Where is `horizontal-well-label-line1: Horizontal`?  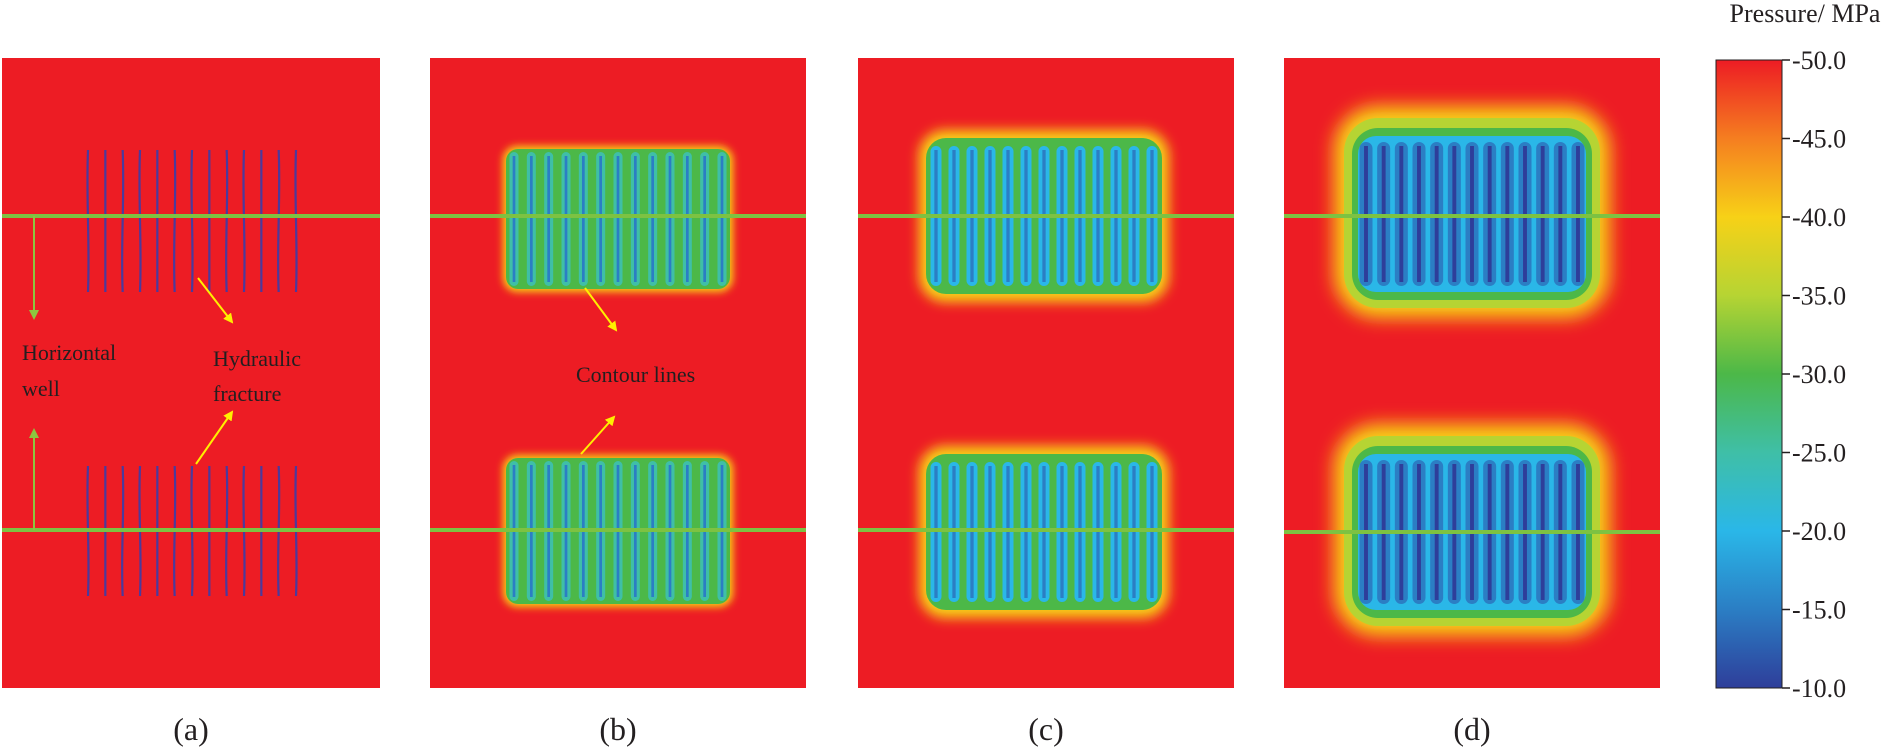 horizontal-well-label-line1: Horizontal is located at coordinates (69, 352).